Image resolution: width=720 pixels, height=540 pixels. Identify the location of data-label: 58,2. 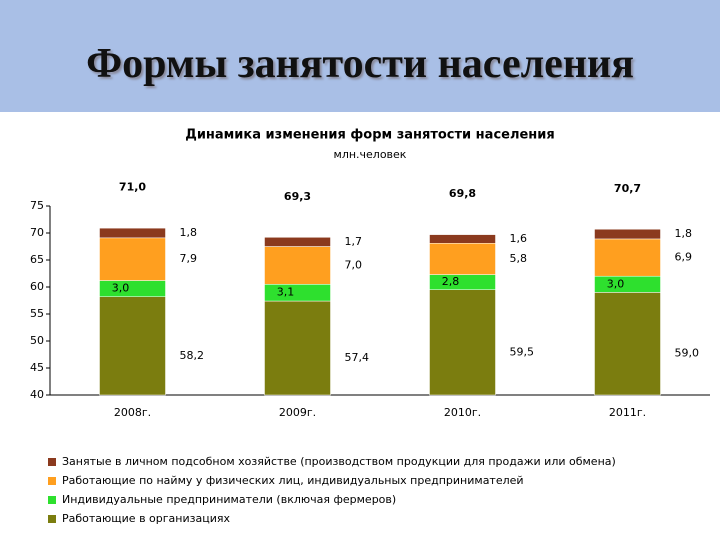
(192, 355).